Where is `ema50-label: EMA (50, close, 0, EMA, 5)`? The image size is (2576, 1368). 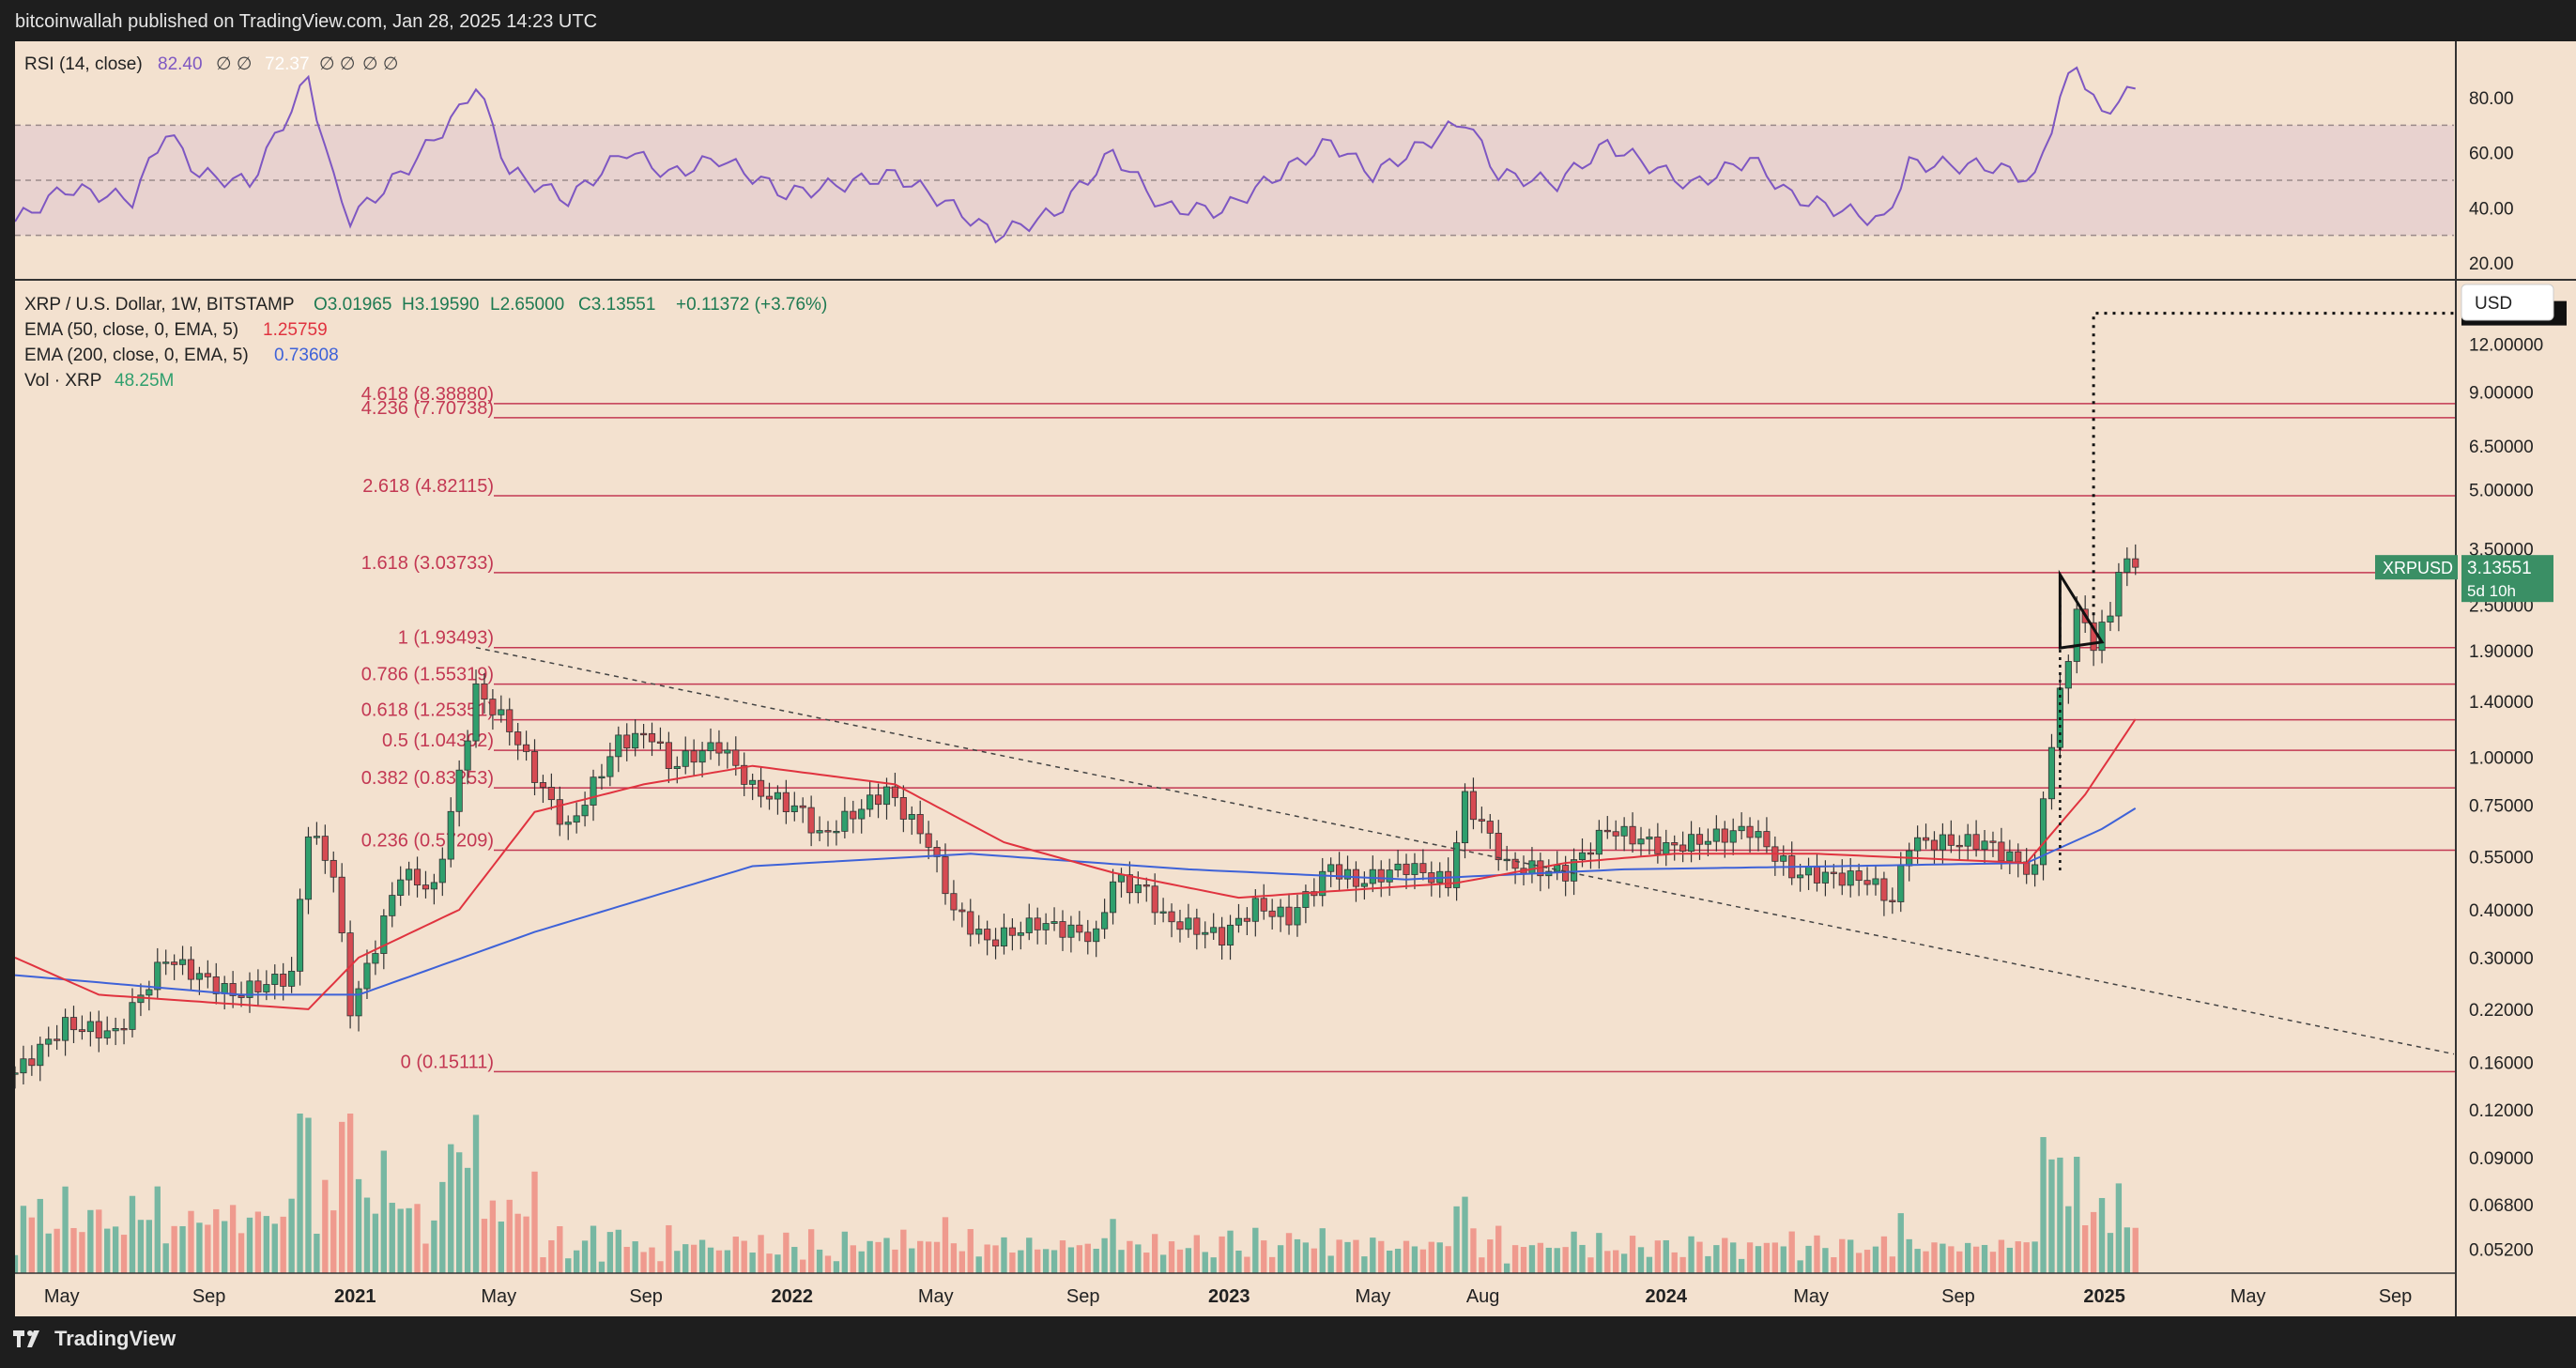
ema50-label: EMA (50, close, 0, EMA, 5) is located at coordinates (131, 330).